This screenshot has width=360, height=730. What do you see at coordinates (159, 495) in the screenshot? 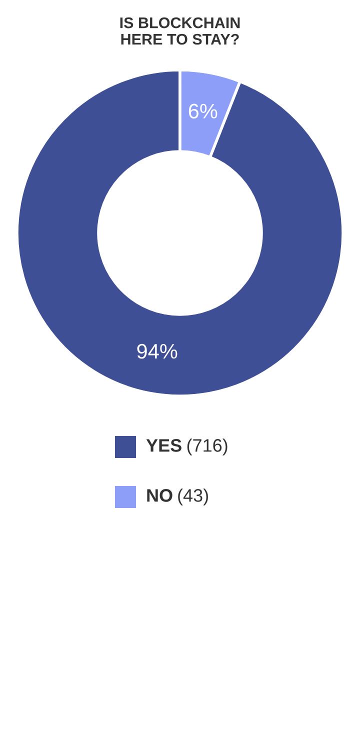
I see `legend-label: NO` at bounding box center [159, 495].